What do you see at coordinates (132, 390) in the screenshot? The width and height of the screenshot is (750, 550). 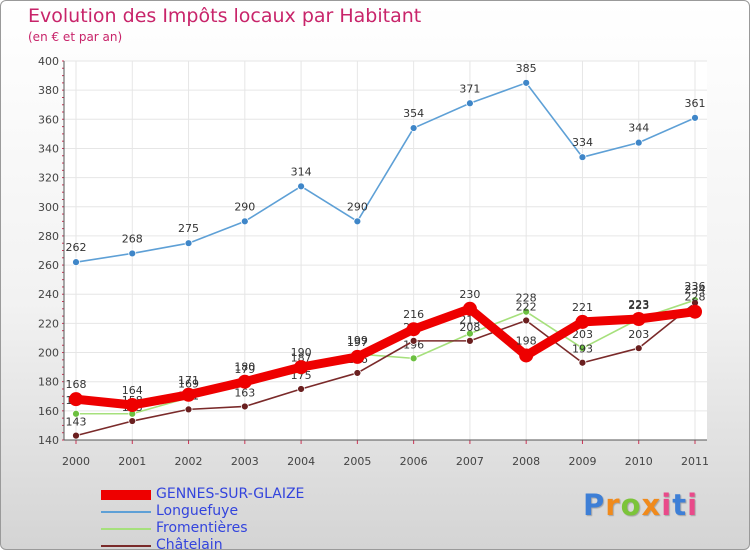 I see `data-label-gennes-sur-glaize: 164` at bounding box center [132, 390].